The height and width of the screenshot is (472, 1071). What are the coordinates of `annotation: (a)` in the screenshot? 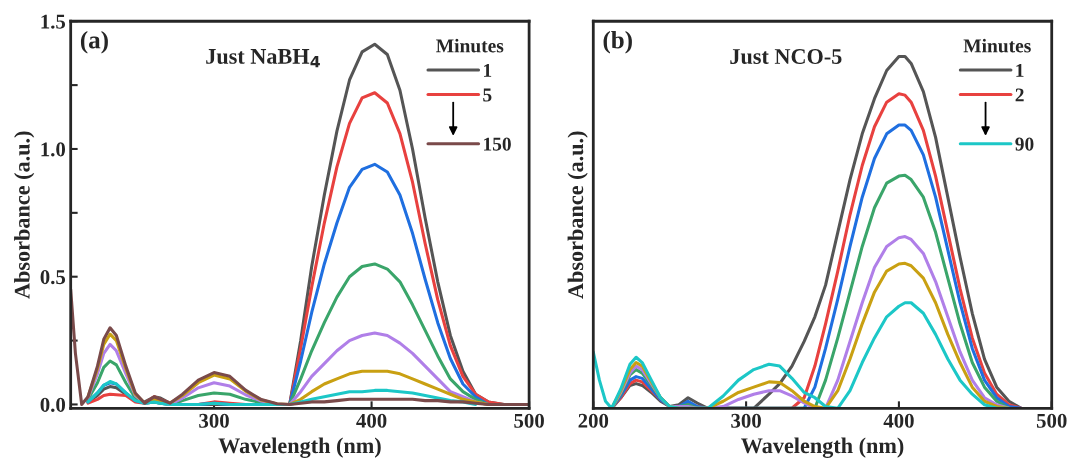 It's located at (94, 42).